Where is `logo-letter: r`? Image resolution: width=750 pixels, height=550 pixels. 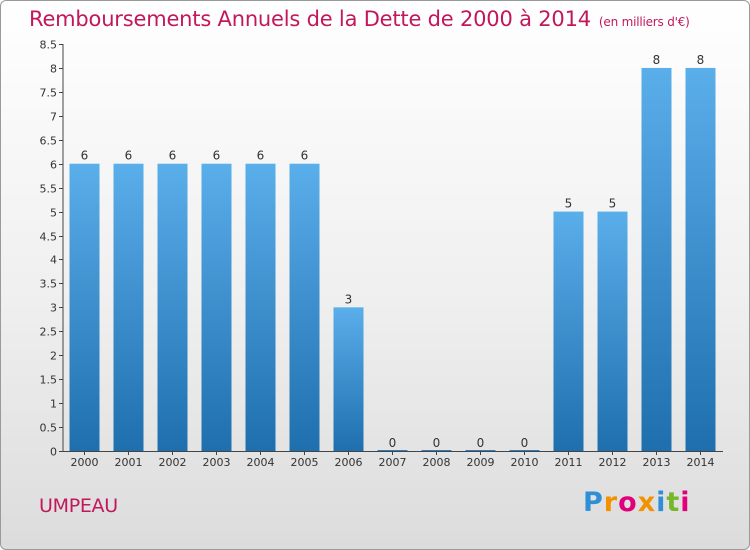 logo-letter: r is located at coordinates (611, 502).